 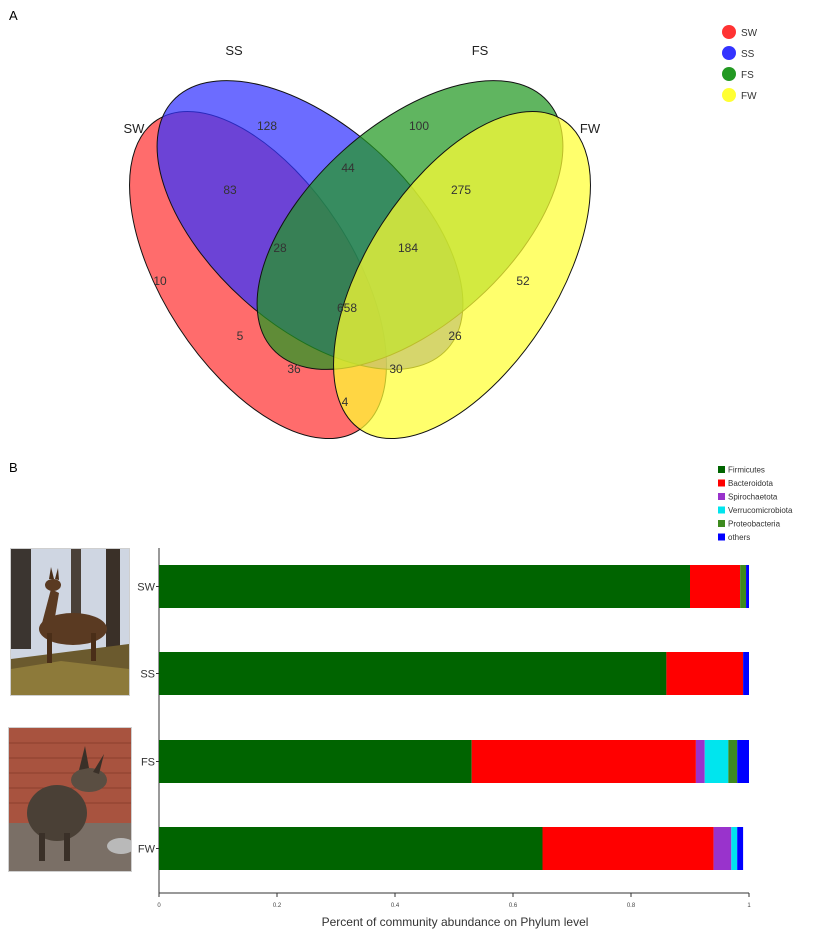 I want to click on y-tick-label-fw: FW, so click(x=147, y=850).